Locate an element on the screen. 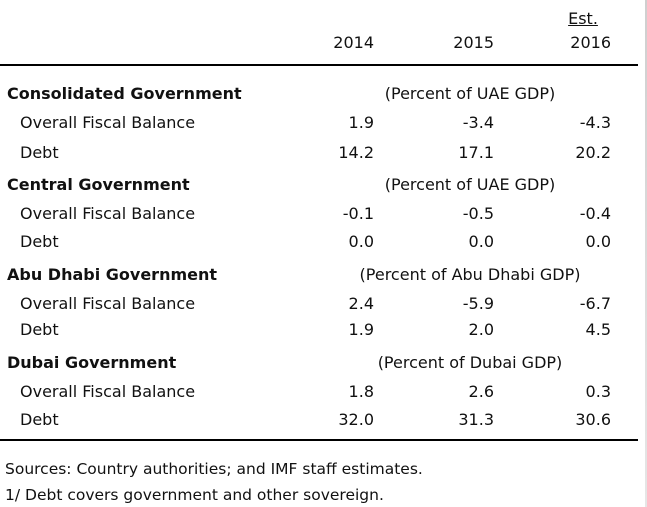  cell: -4.3 is located at coordinates (595, 122).